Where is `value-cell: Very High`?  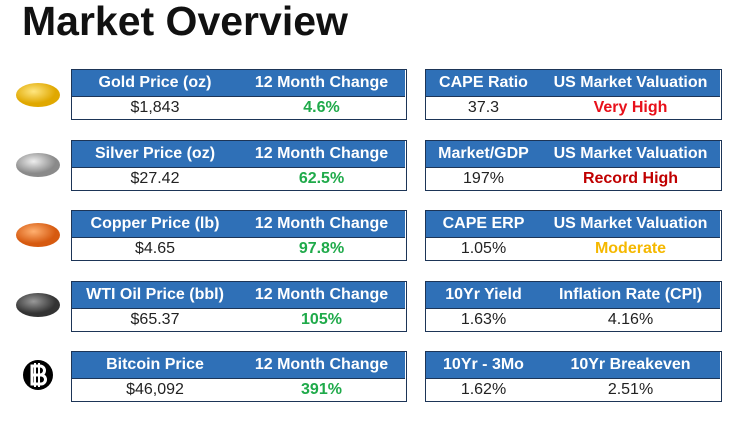
value-cell: Very High is located at coordinates (630, 108).